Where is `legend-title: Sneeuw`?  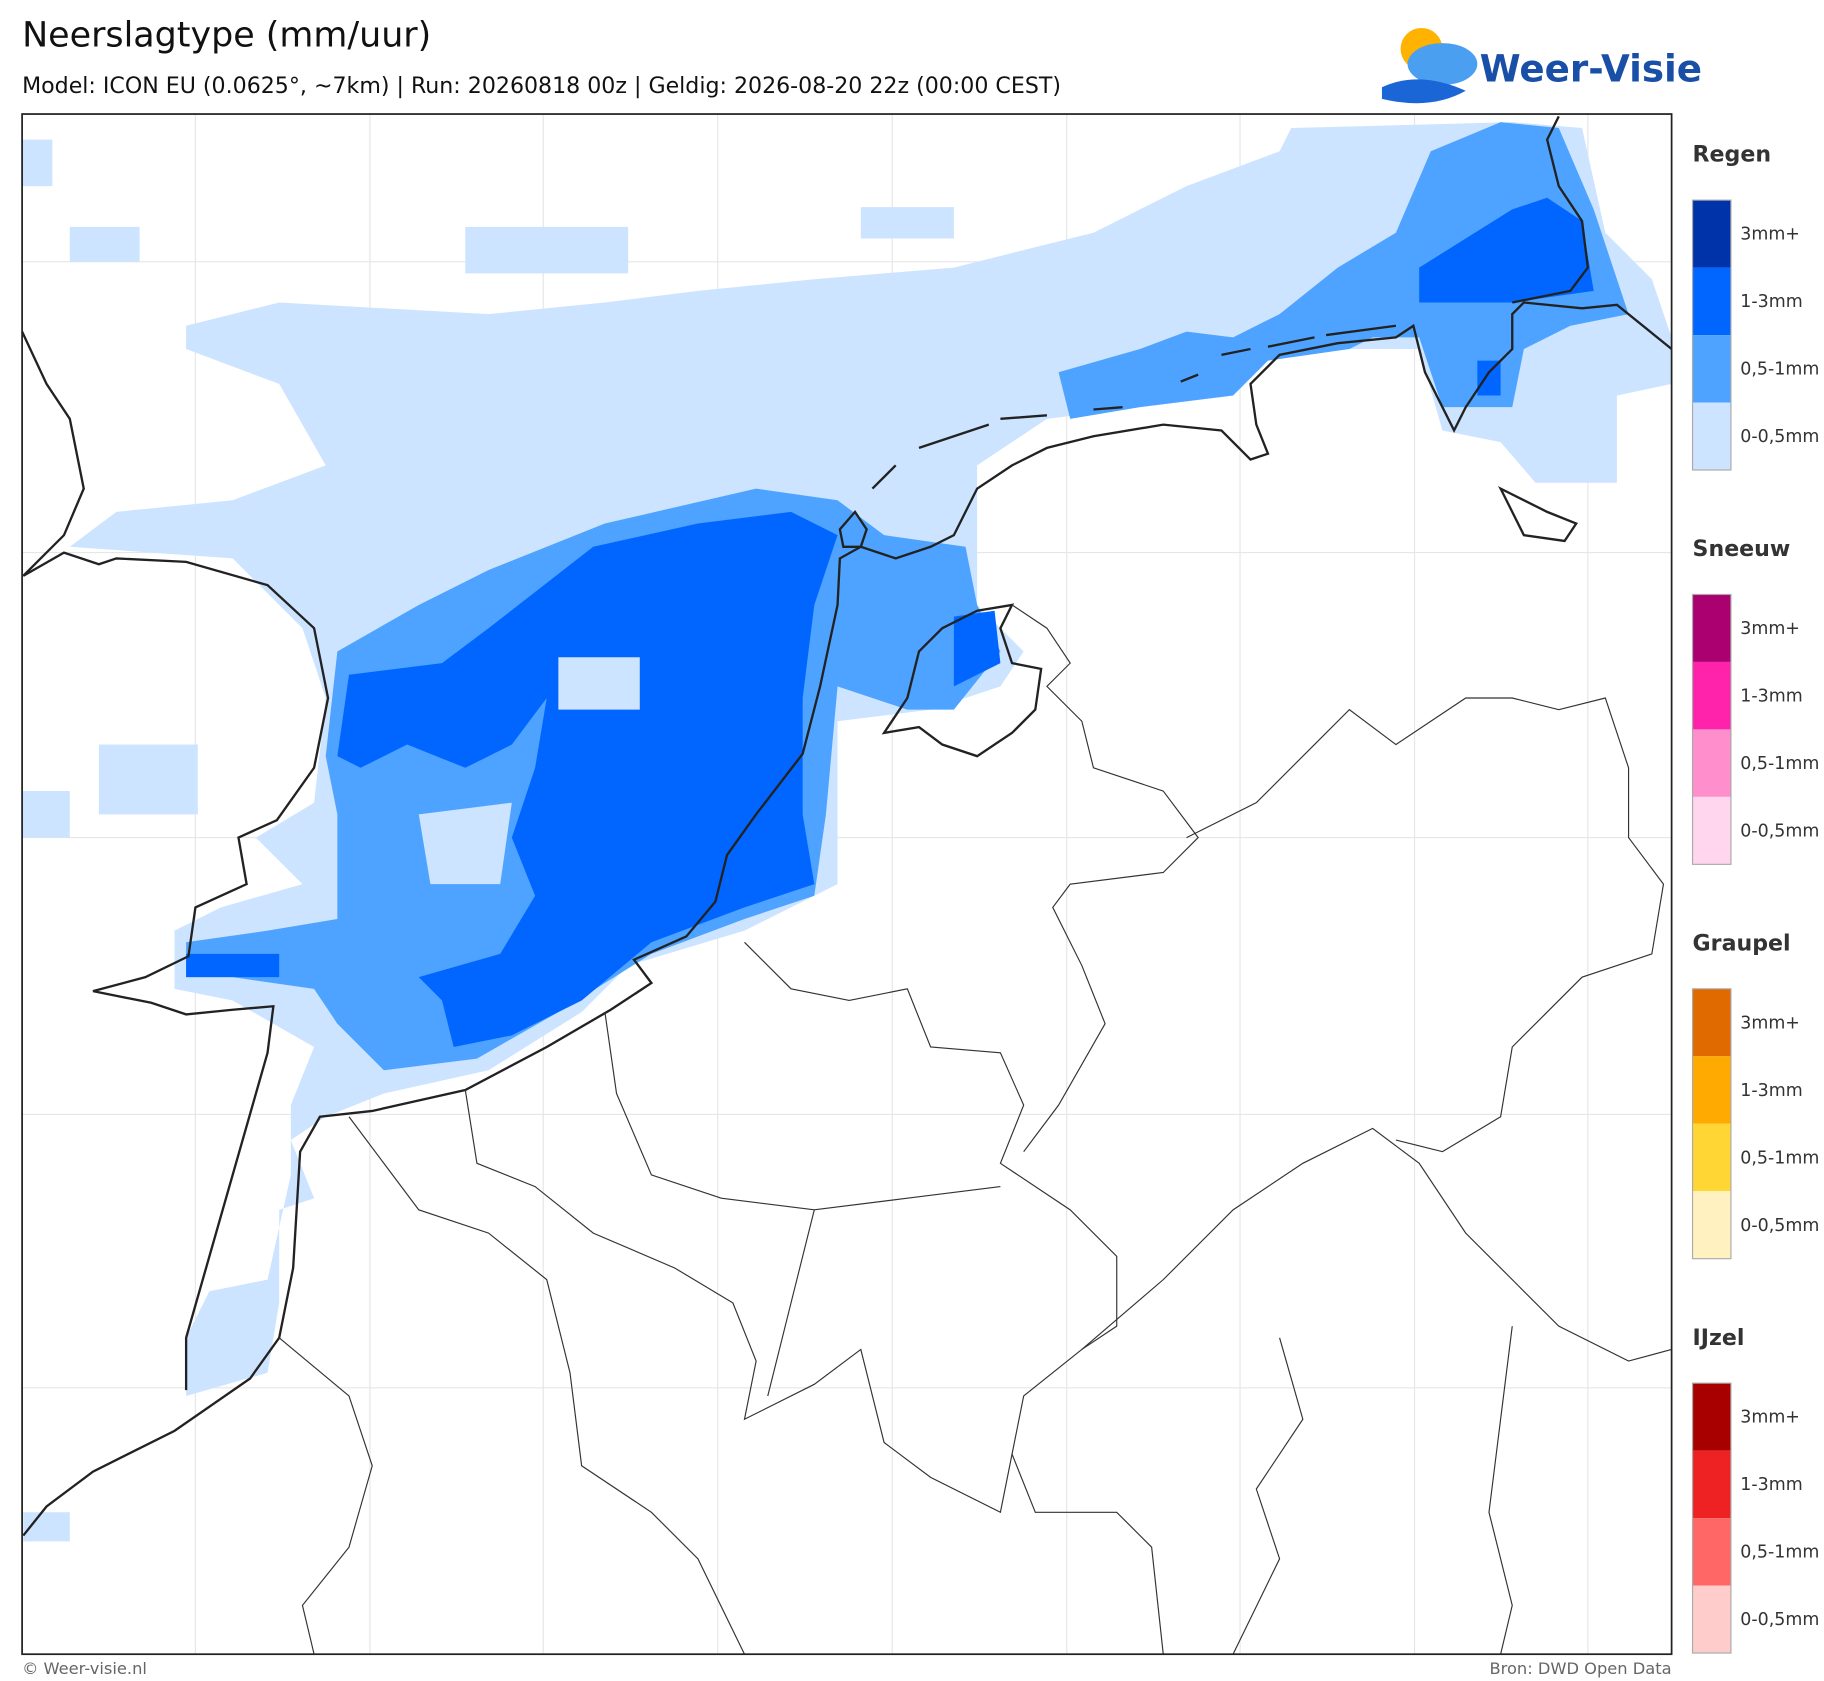 legend-title: Sneeuw is located at coordinates (1742, 549).